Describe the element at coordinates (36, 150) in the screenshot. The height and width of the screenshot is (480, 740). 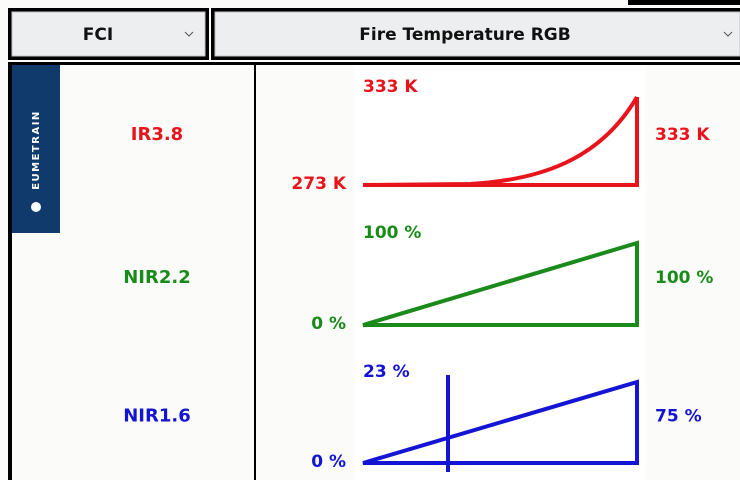
I see `logo-text: EUMETRAIN` at that location.